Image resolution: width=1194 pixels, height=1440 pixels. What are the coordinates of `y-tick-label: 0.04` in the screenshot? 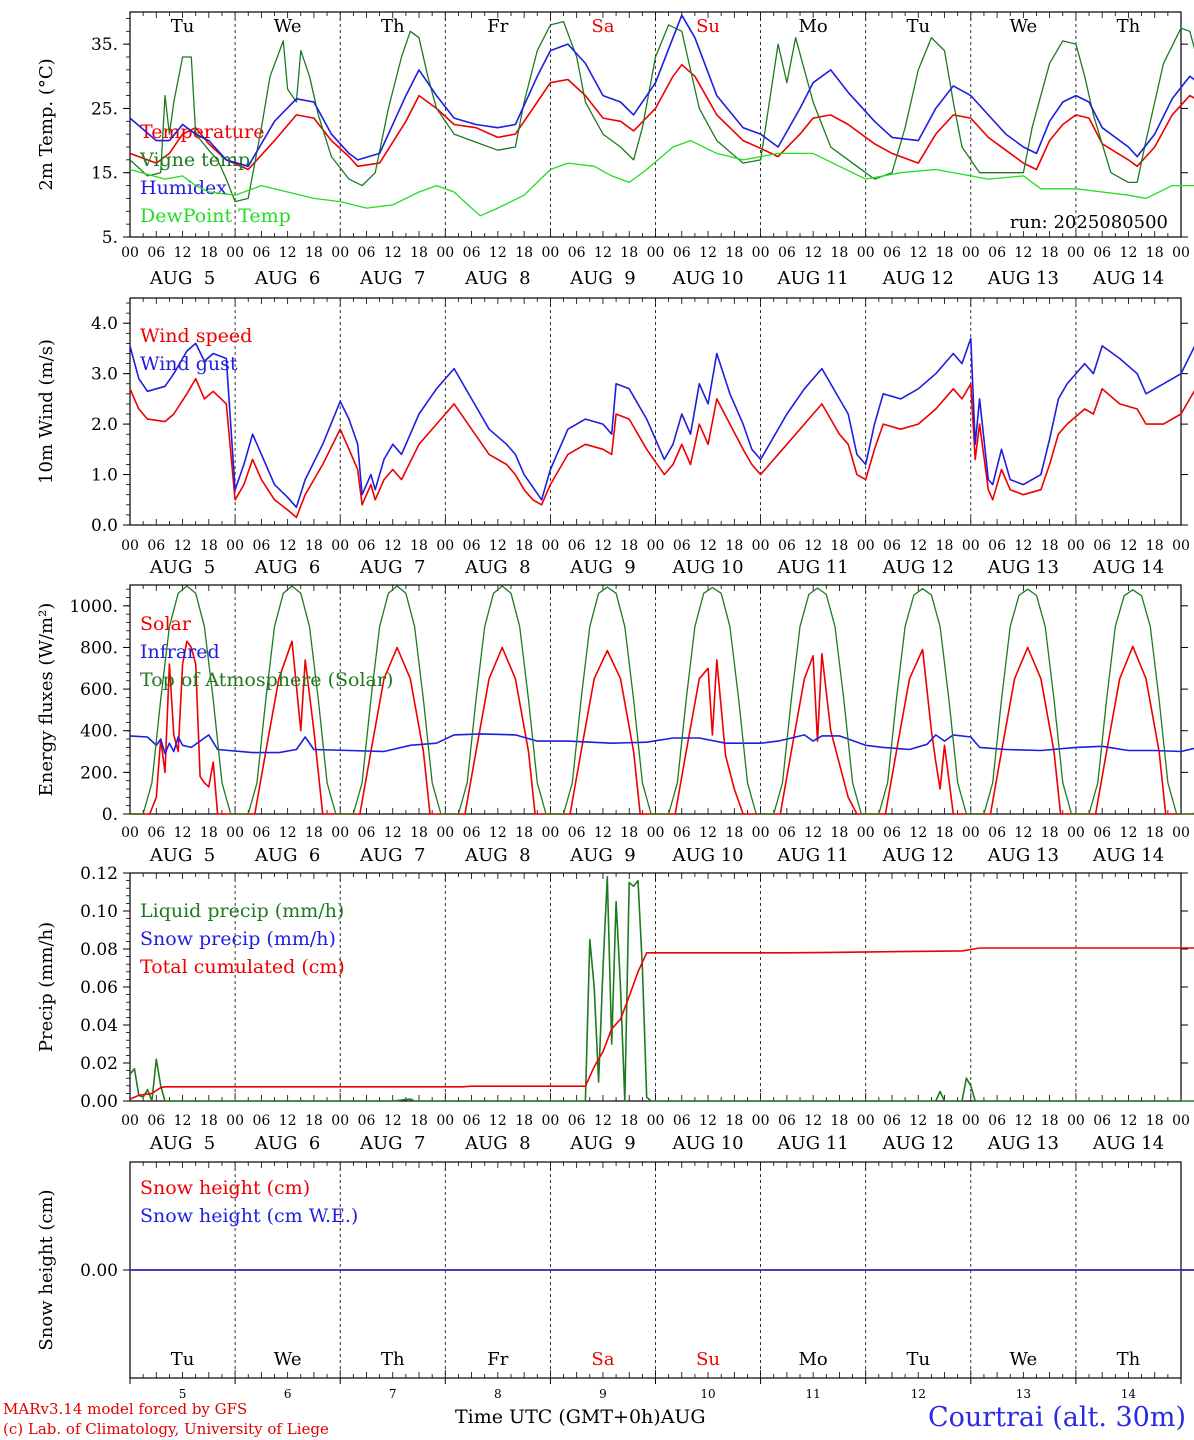 It's located at (99, 1026).